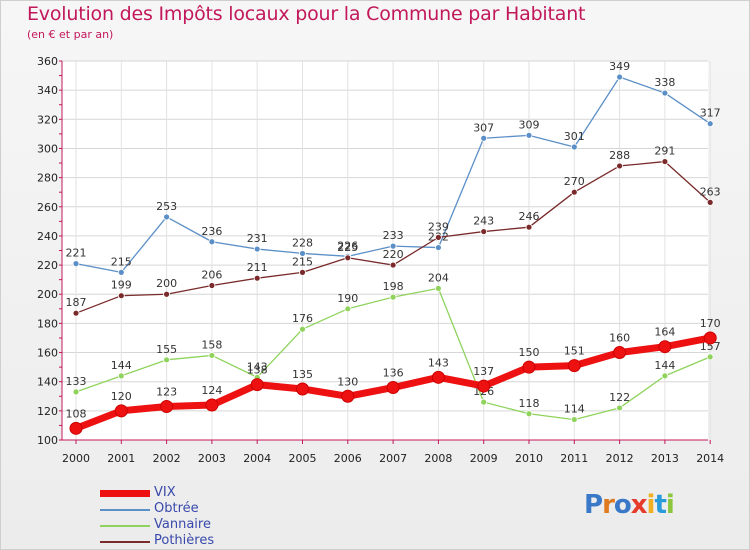 The height and width of the screenshot is (550, 750). What do you see at coordinates (257, 458) in the screenshot?
I see `x-tick-label: 2004` at bounding box center [257, 458].